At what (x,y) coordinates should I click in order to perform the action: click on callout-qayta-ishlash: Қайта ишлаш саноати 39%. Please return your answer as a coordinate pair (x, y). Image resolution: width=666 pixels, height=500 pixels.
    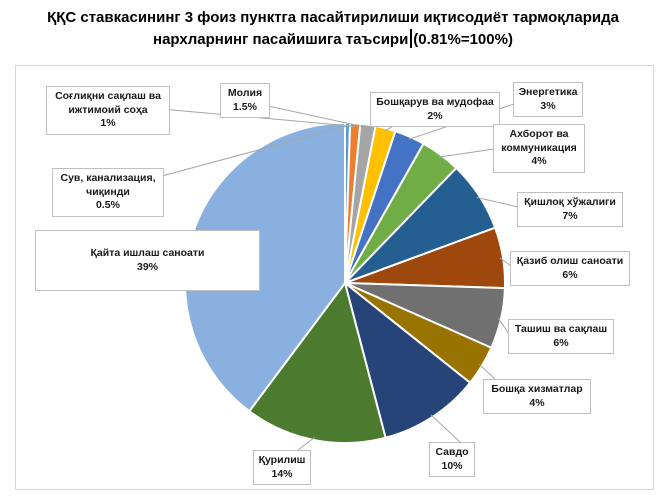
    Looking at the image, I should click on (147, 260).